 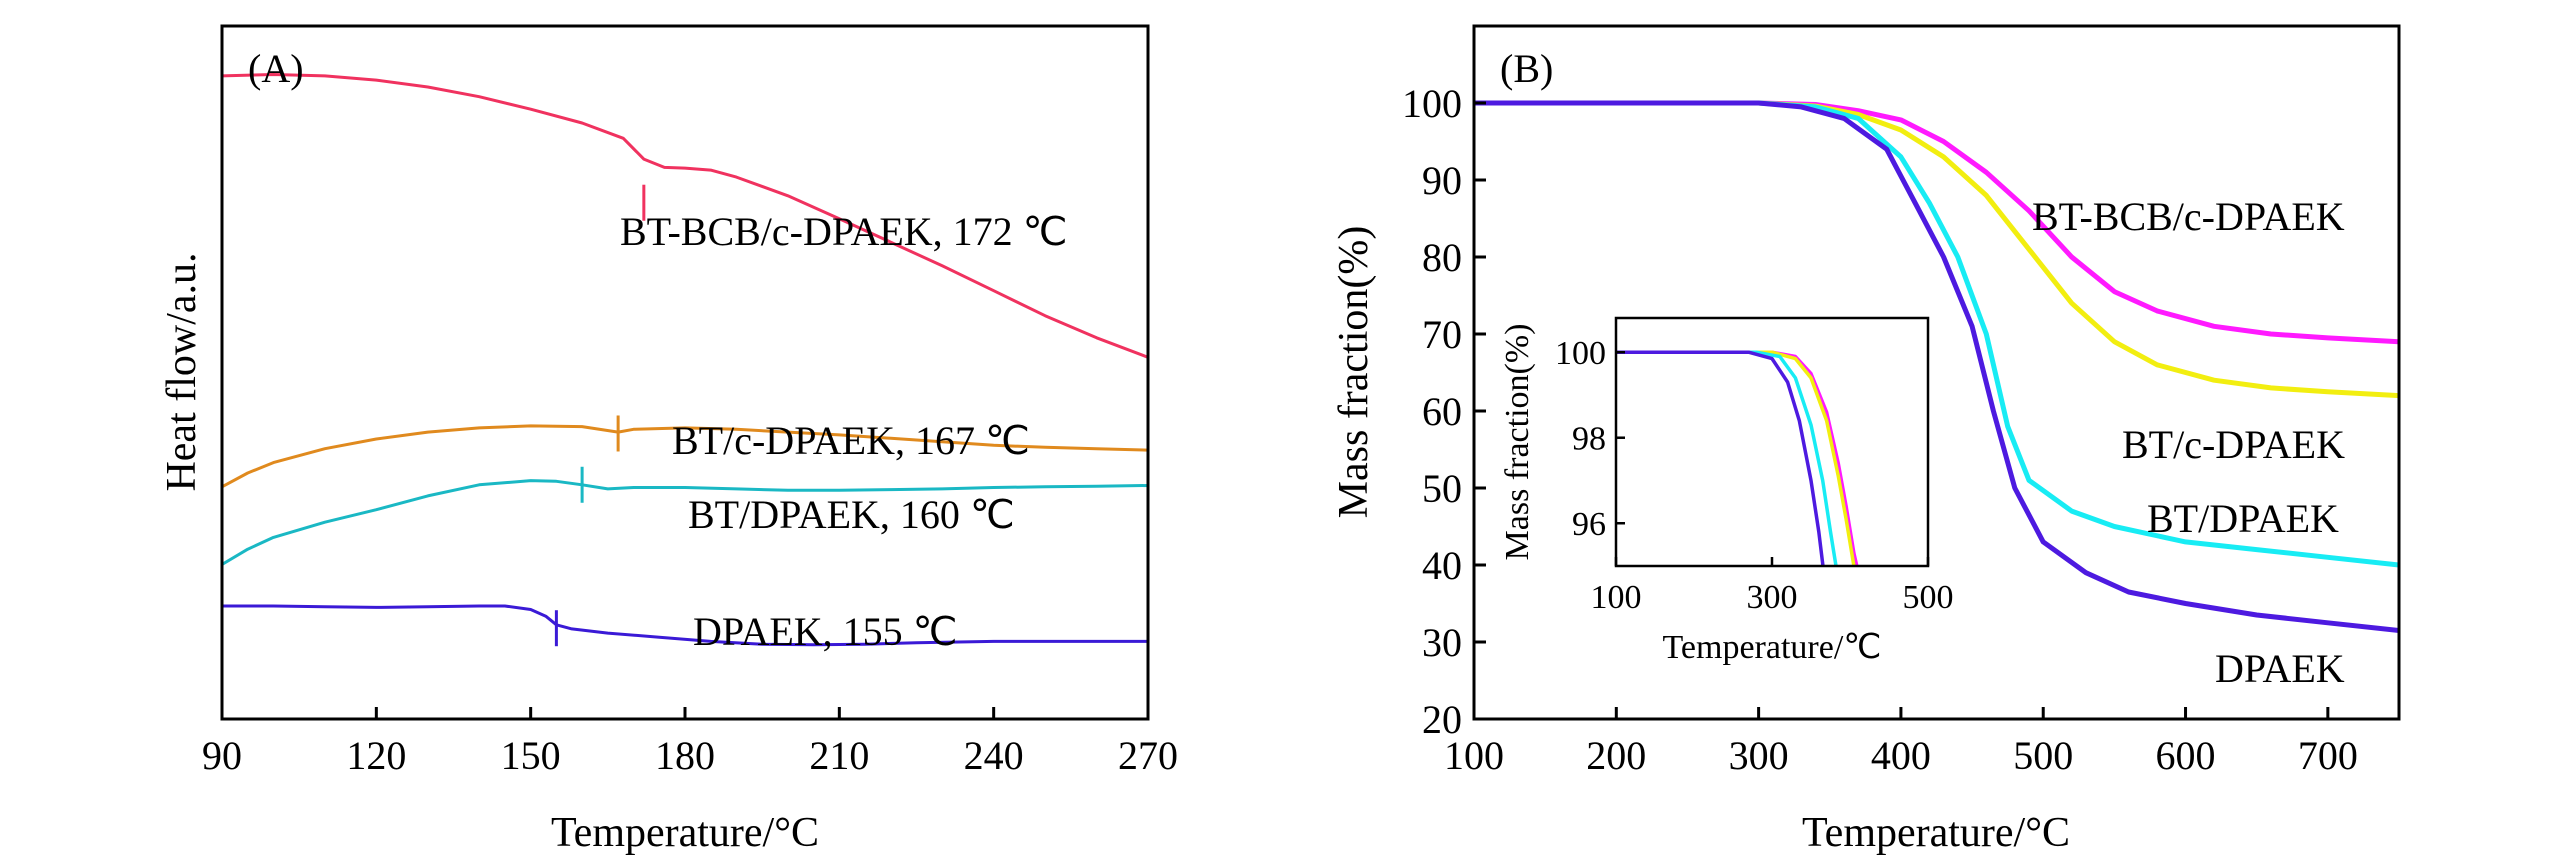 What do you see at coordinates (825, 631) in the screenshot?
I see `series-label-dpaek-a: DPAEK, 155 ℃` at bounding box center [825, 631].